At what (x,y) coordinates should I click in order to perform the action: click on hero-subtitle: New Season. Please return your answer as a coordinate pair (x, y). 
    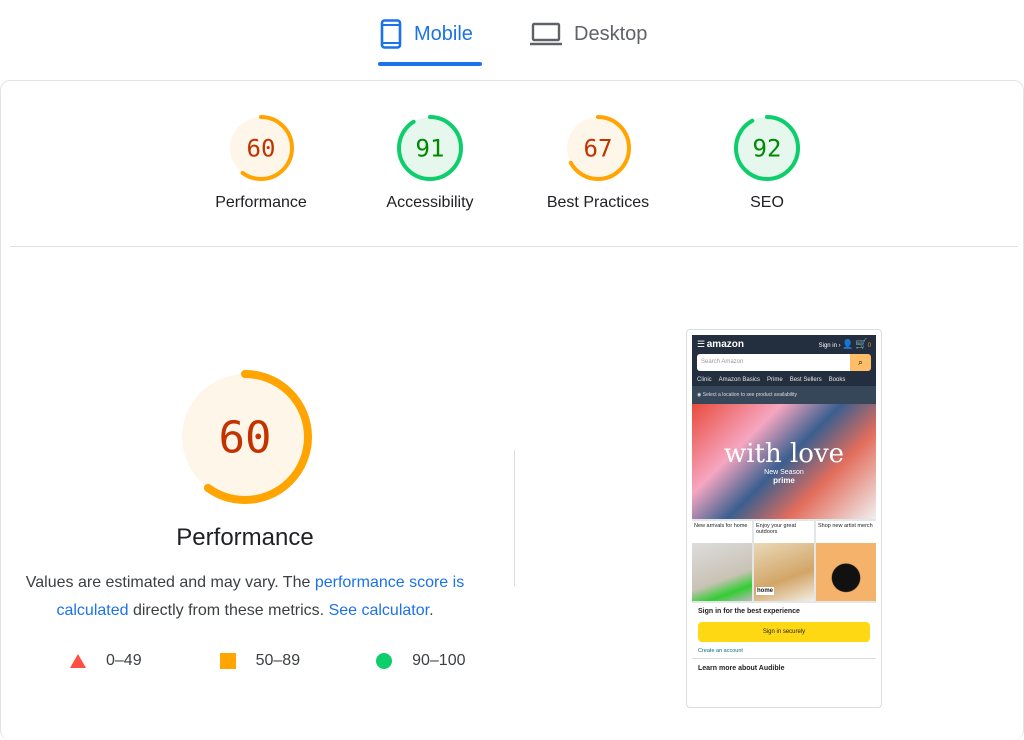
    Looking at the image, I should click on (784, 472).